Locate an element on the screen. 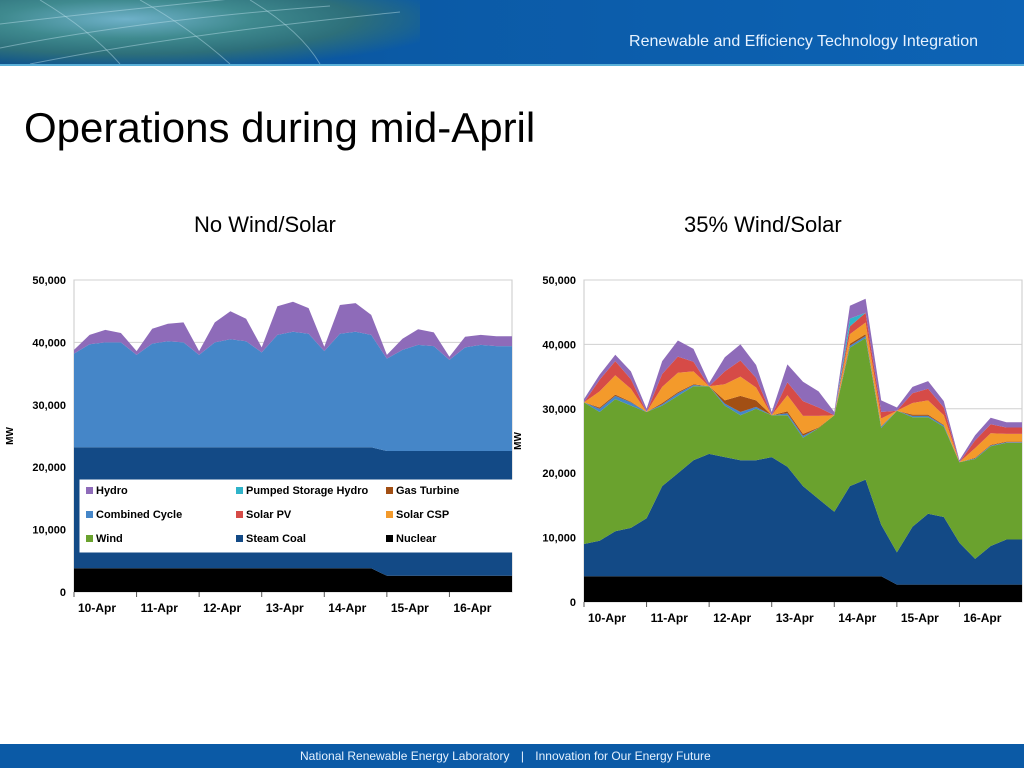 This screenshot has height=768, width=1024. area-wind is located at coordinates (803, 448).